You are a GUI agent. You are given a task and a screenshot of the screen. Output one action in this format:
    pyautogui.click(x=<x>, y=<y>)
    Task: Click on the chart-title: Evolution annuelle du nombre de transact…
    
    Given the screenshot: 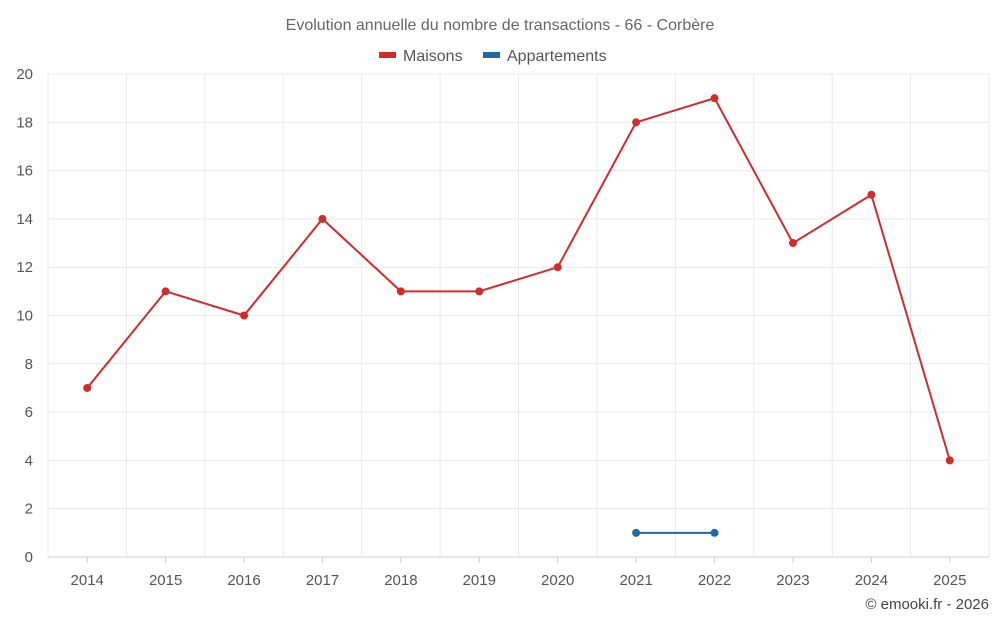 What is the action you would take?
    pyautogui.click(x=500, y=25)
    